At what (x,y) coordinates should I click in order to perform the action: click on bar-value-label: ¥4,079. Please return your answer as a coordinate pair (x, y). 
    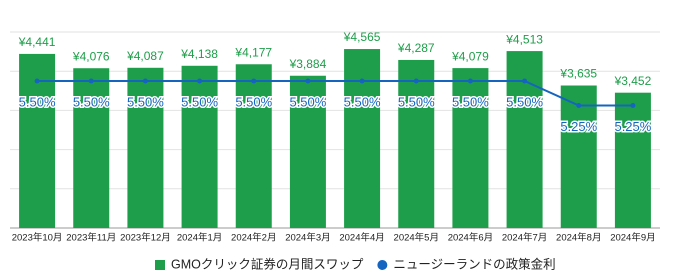
    Looking at the image, I should click on (470, 56).